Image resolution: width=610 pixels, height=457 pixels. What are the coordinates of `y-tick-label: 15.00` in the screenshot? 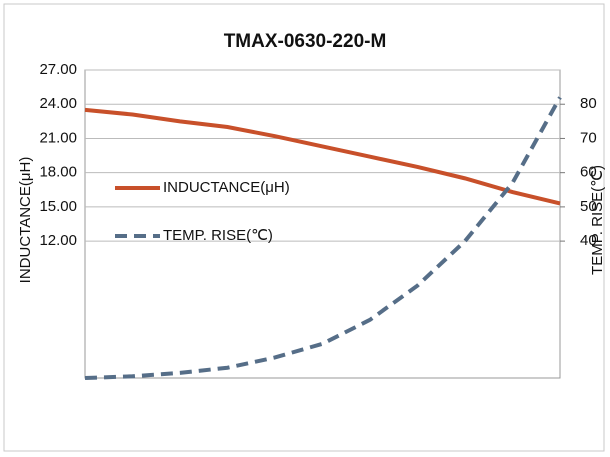 It's located at (58, 206).